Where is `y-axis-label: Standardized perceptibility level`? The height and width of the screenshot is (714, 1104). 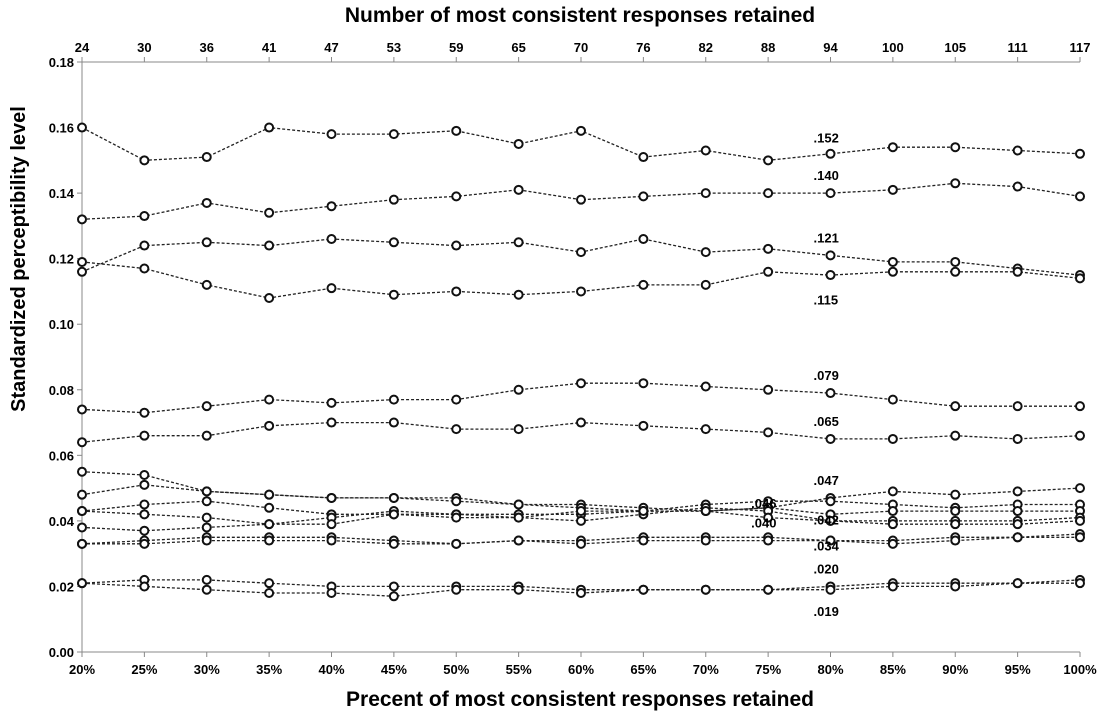
y-axis-label: Standardized perceptibility level is located at coordinates (19, 259).